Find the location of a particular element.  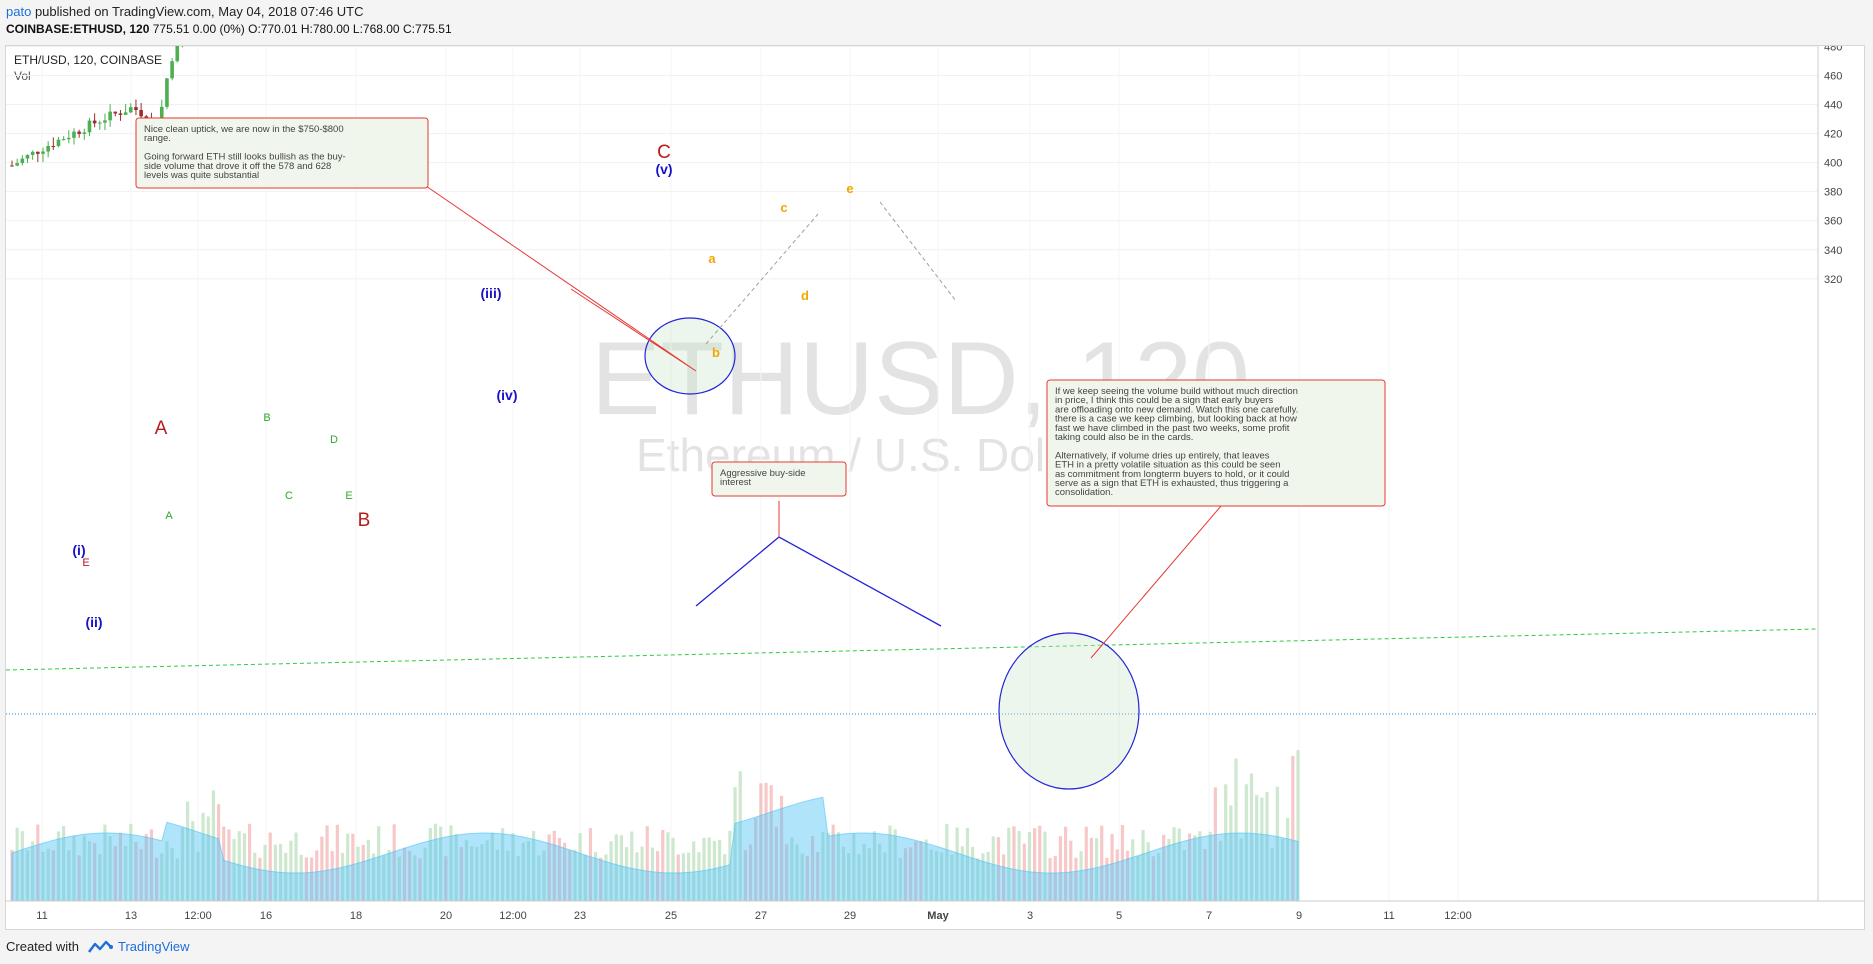

high-value: H:780.00 is located at coordinates (325, 29).